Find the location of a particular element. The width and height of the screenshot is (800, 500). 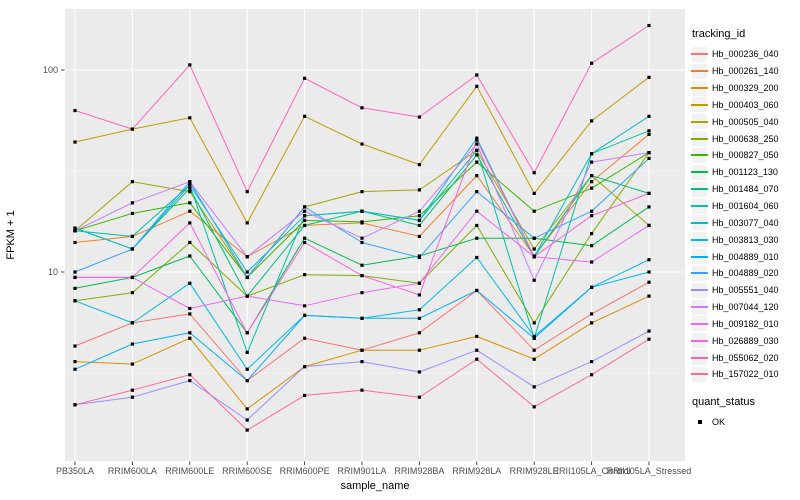

legend-item-label: Hb_009182_010 is located at coordinates (745, 323).